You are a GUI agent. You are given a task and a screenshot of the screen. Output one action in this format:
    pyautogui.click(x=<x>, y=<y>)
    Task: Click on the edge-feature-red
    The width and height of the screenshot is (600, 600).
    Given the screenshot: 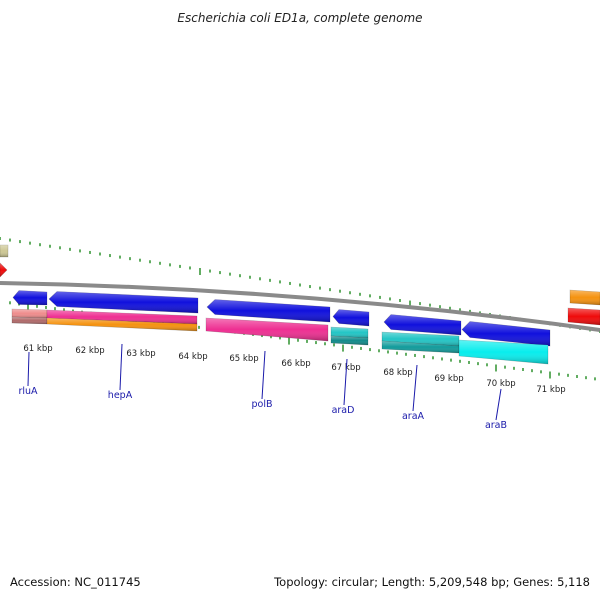 What is the action you would take?
    pyautogui.click(x=583, y=316)
    